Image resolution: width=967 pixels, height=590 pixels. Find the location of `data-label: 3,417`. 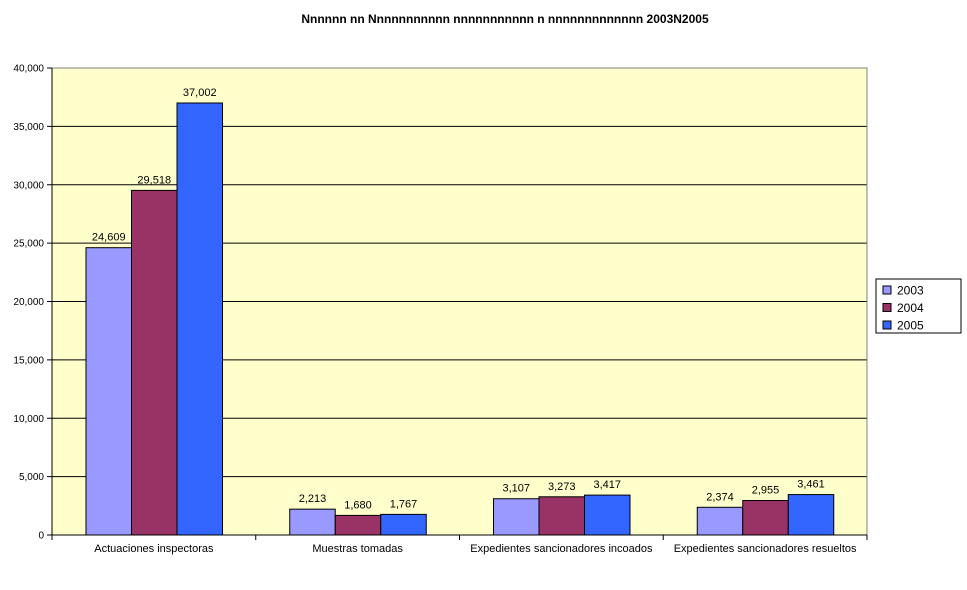

data-label: 3,417 is located at coordinates (607, 485).